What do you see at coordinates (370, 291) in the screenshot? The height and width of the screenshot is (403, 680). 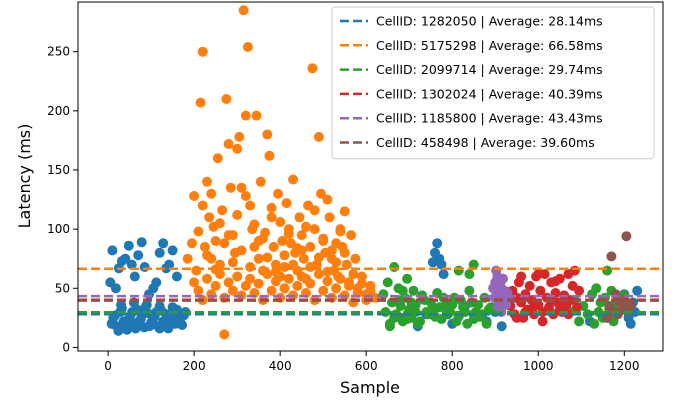 I see `average-lines-layer` at bounding box center [370, 291].